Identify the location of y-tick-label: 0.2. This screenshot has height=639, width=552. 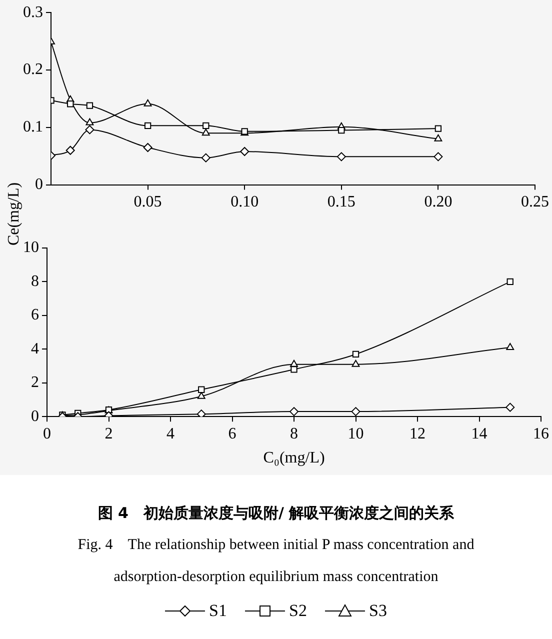
(33, 69).